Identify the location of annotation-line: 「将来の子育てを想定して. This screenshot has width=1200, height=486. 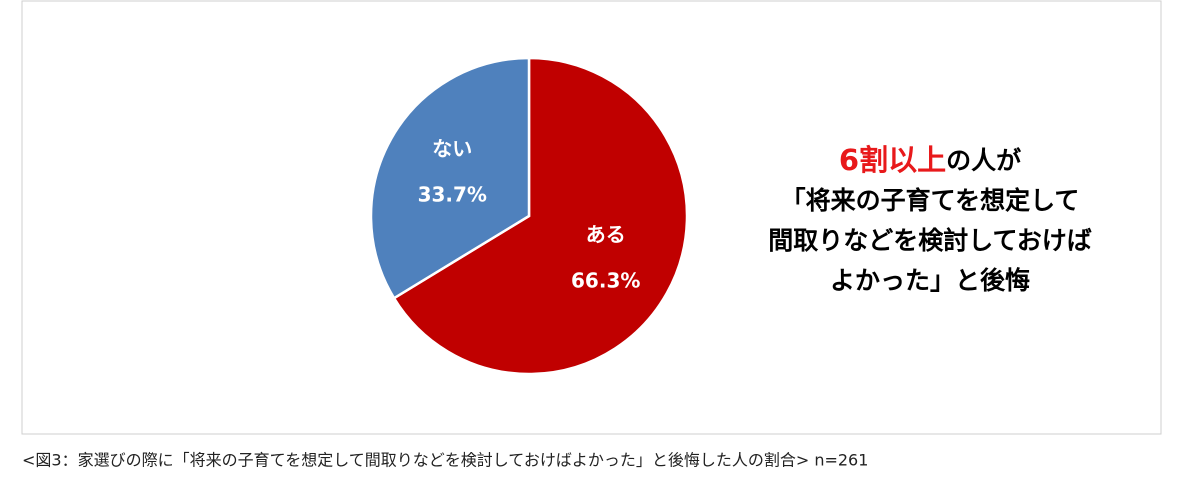
(930, 200).